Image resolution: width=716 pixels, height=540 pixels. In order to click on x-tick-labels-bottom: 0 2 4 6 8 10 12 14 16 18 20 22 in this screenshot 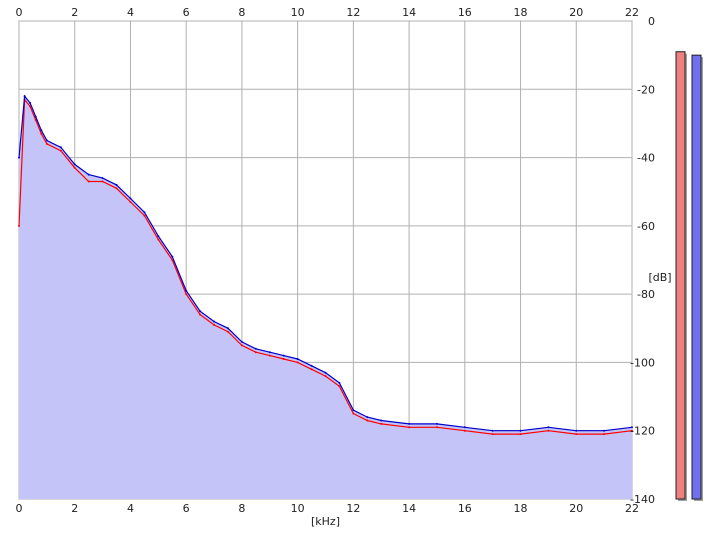, I will do `click(328, 508)`.